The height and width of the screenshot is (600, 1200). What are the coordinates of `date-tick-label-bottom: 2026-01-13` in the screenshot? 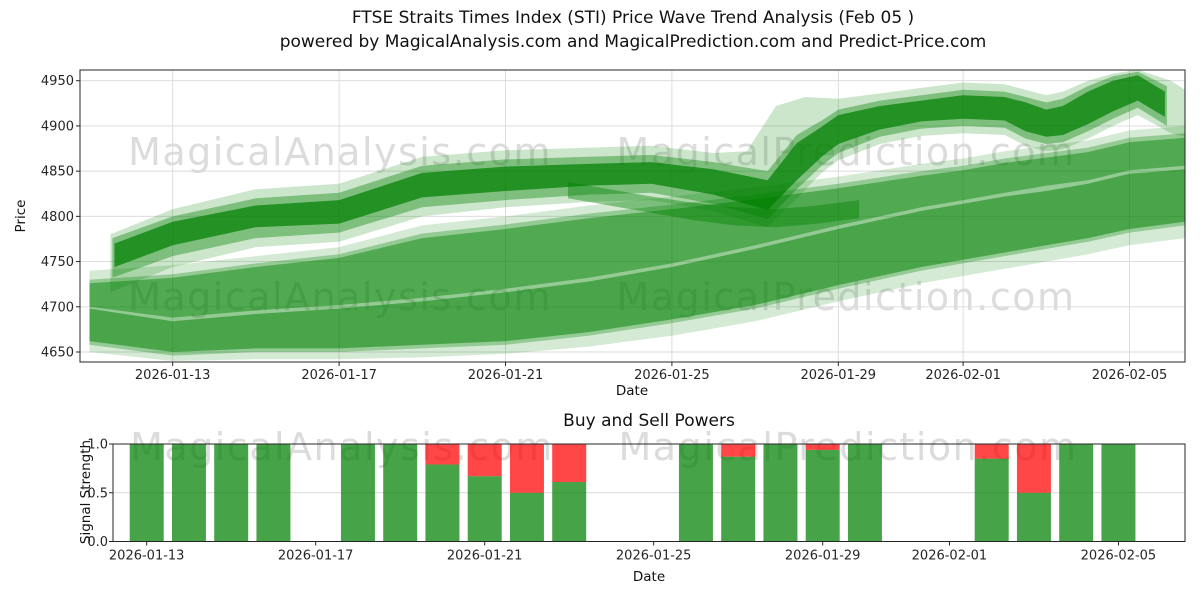 It's located at (147, 556).